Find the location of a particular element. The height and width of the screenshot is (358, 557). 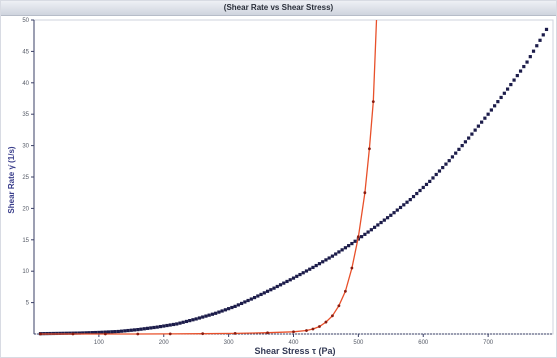

y-tick-label-2: 15 is located at coordinates (25, 241).